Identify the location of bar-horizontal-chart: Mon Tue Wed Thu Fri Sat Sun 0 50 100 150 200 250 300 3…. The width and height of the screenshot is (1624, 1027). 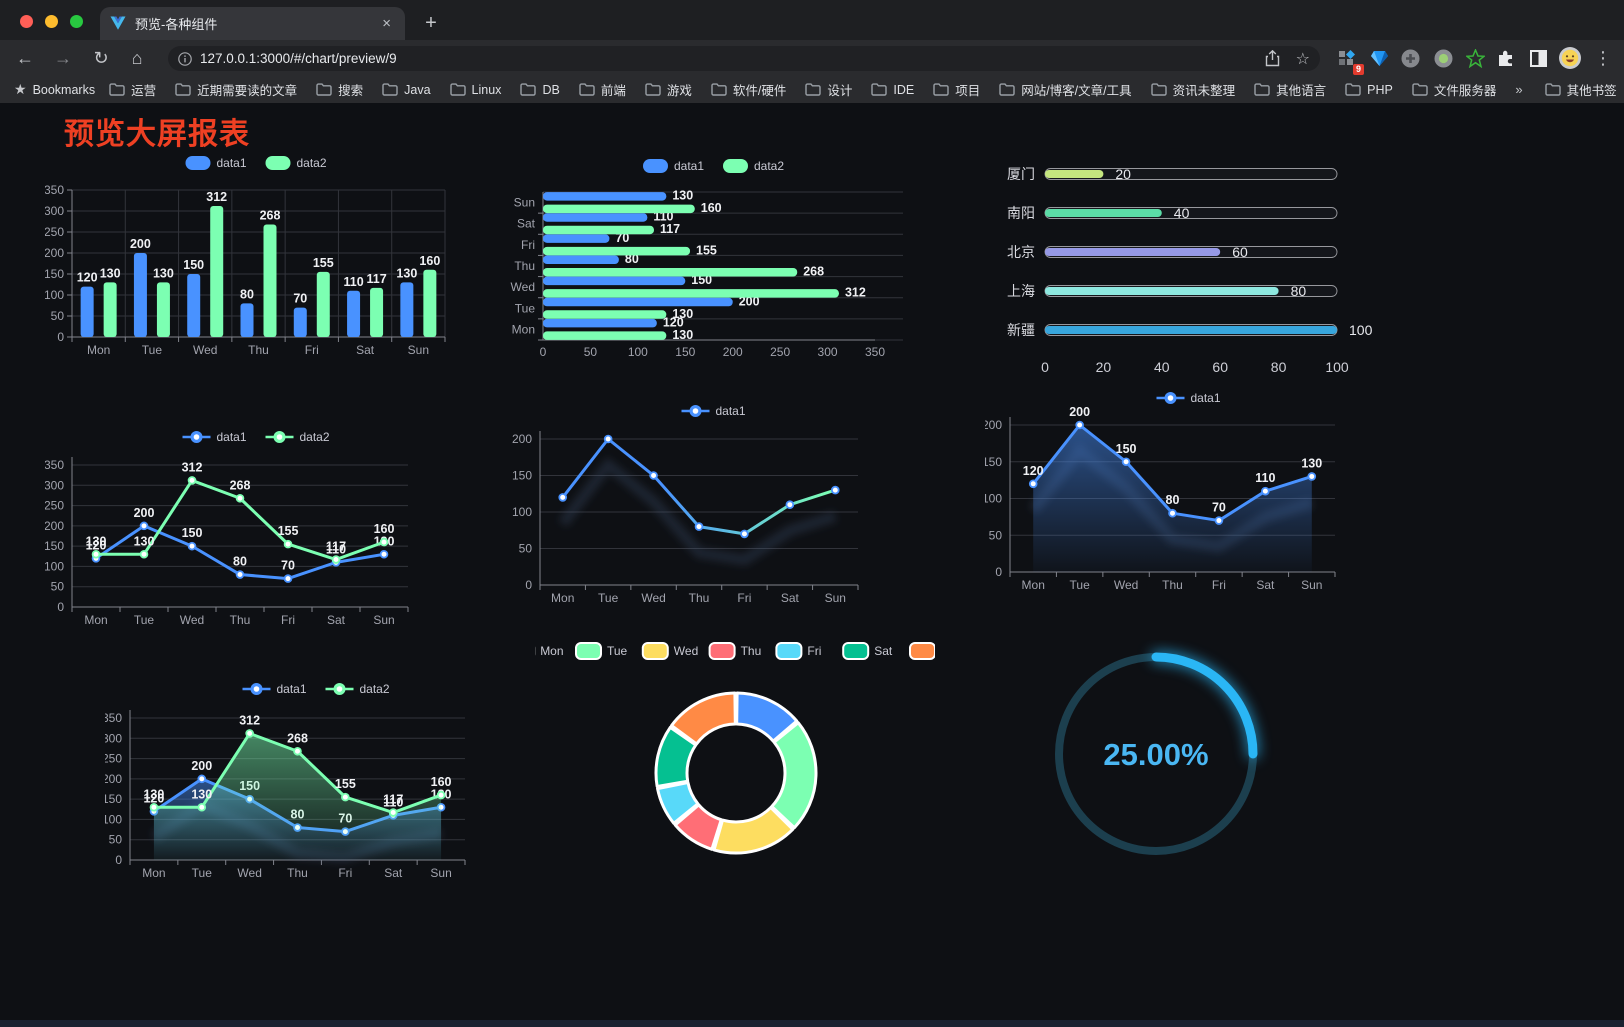
(715, 257).